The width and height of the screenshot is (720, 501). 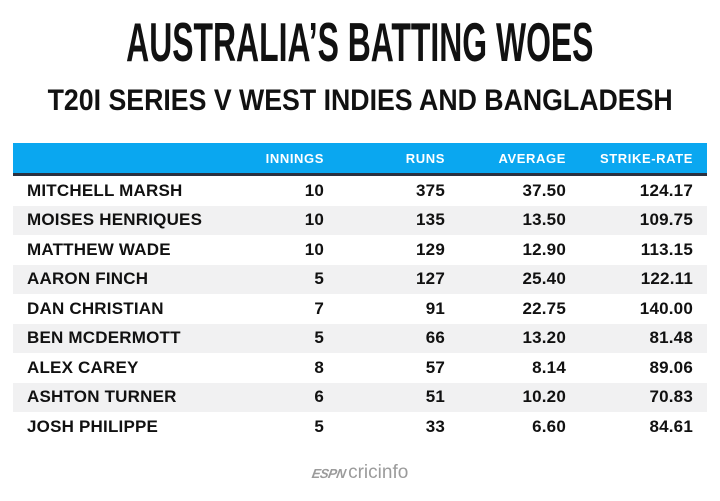 I want to click on player-name: BEN MCDERMOTT, so click(x=104, y=338).